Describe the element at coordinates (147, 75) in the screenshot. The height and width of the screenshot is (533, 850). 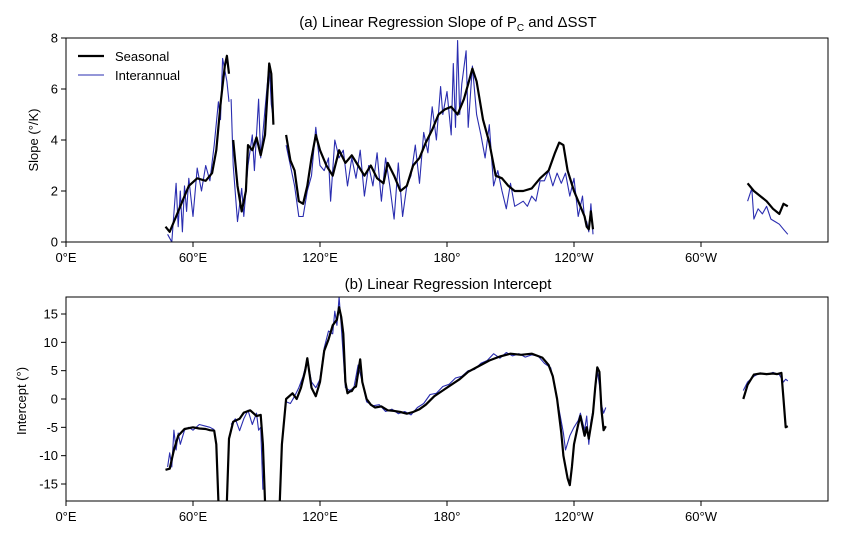
I see `legend-interannual-label: Interannual` at that location.